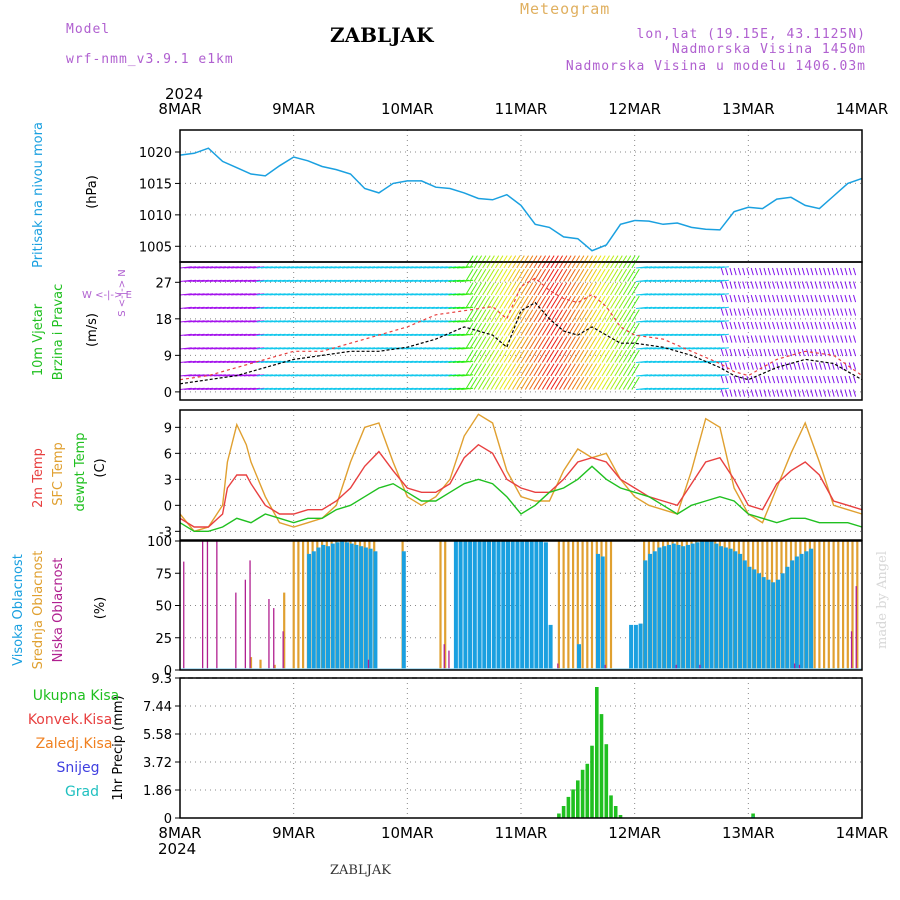 The width and height of the screenshot is (900, 900). Describe the element at coordinates (18, 610) in the screenshot. I see `cloud-title-1: Visoka Oblacnost` at that location.